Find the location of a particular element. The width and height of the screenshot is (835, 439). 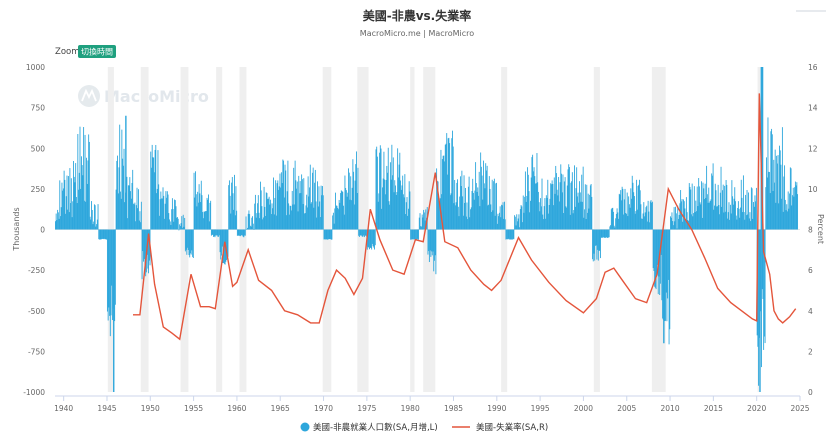

zoom-button: 切換時間 is located at coordinates (97, 51).